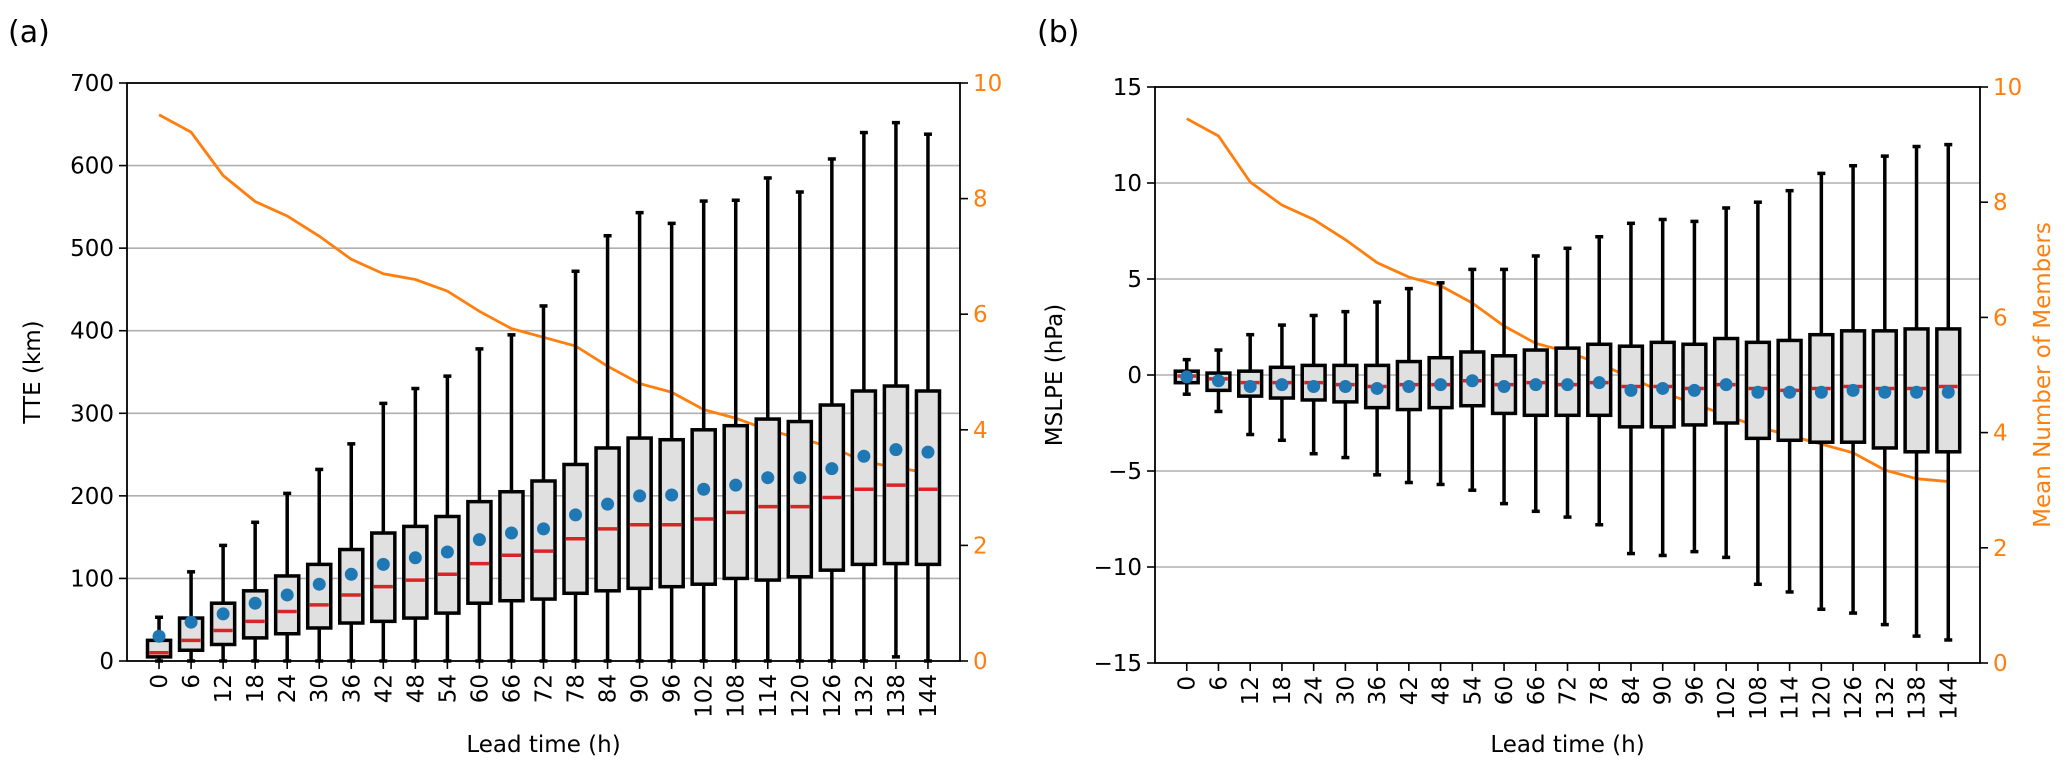  What do you see at coordinates (1117, 664) in the screenshot?
I see `y-tick-label: −15` at bounding box center [1117, 664].